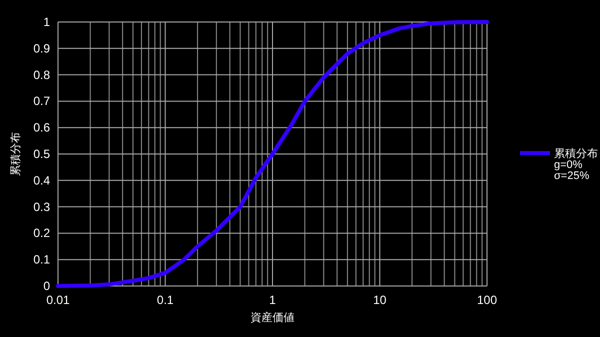 The image size is (600, 337). Describe the element at coordinates (41, 101) in the screenshot. I see `y-tick-label: 0.7` at that location.